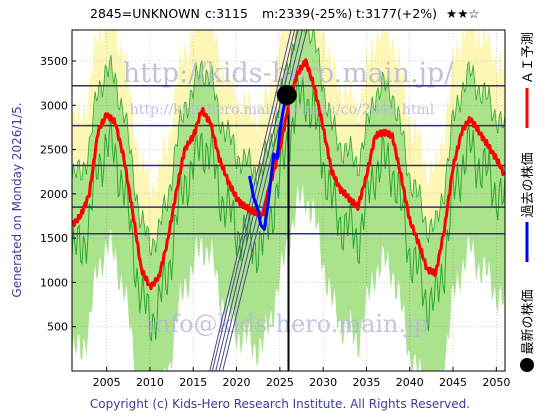 The height and width of the screenshot is (420, 560). What do you see at coordinates (145, 13) in the screenshot?
I see `stock-code: 2845=UNKNOWN` at bounding box center [145, 13].